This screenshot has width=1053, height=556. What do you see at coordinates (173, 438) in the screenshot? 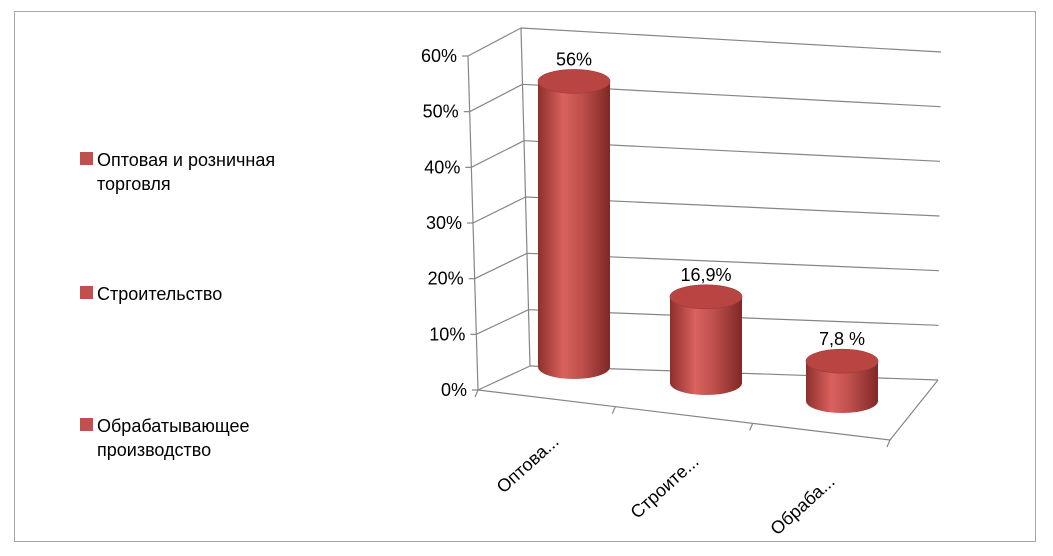
I see `legend-label: Обрабатывающее производство` at bounding box center [173, 438].